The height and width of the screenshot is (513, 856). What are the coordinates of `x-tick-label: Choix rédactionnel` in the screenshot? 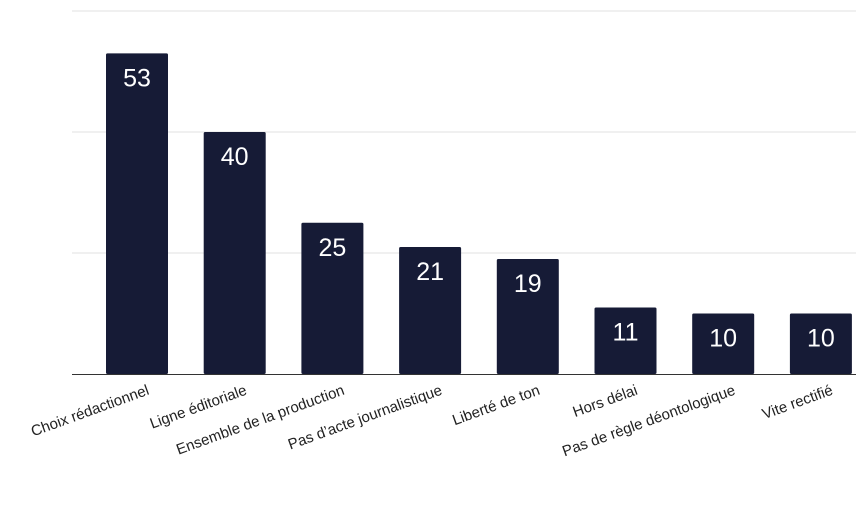 It's located at (90, 411).